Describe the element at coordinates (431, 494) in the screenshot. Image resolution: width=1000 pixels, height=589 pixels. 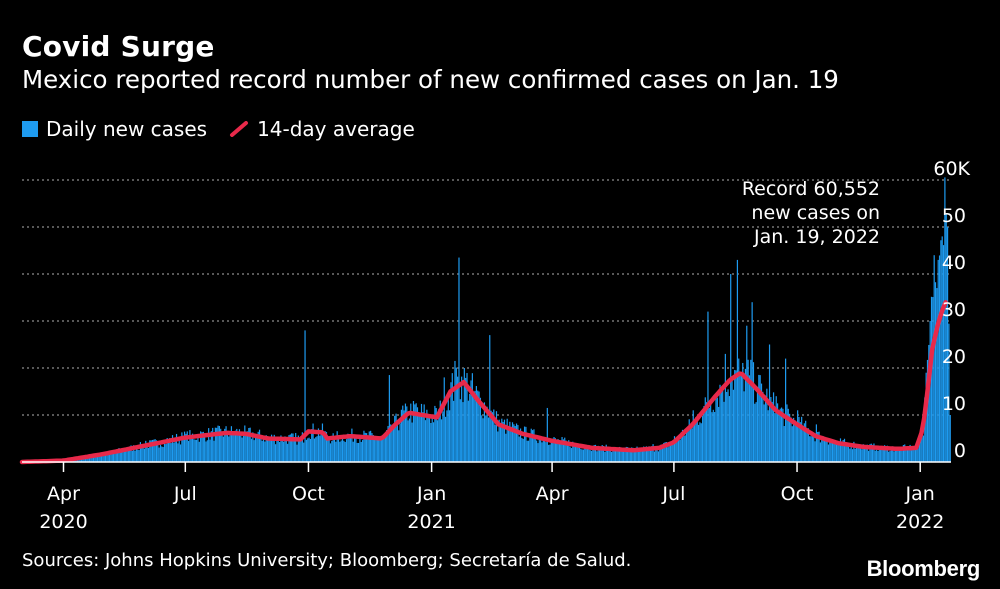
I see `x-tick-label: Jan` at that location.